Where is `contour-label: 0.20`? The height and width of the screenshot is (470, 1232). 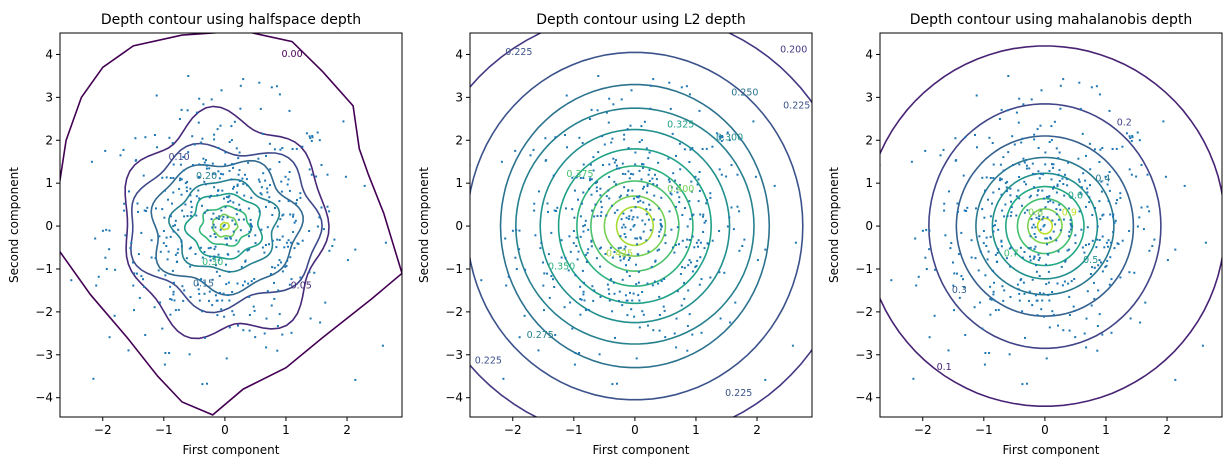
contour-label: 0.20 is located at coordinates (206, 176).